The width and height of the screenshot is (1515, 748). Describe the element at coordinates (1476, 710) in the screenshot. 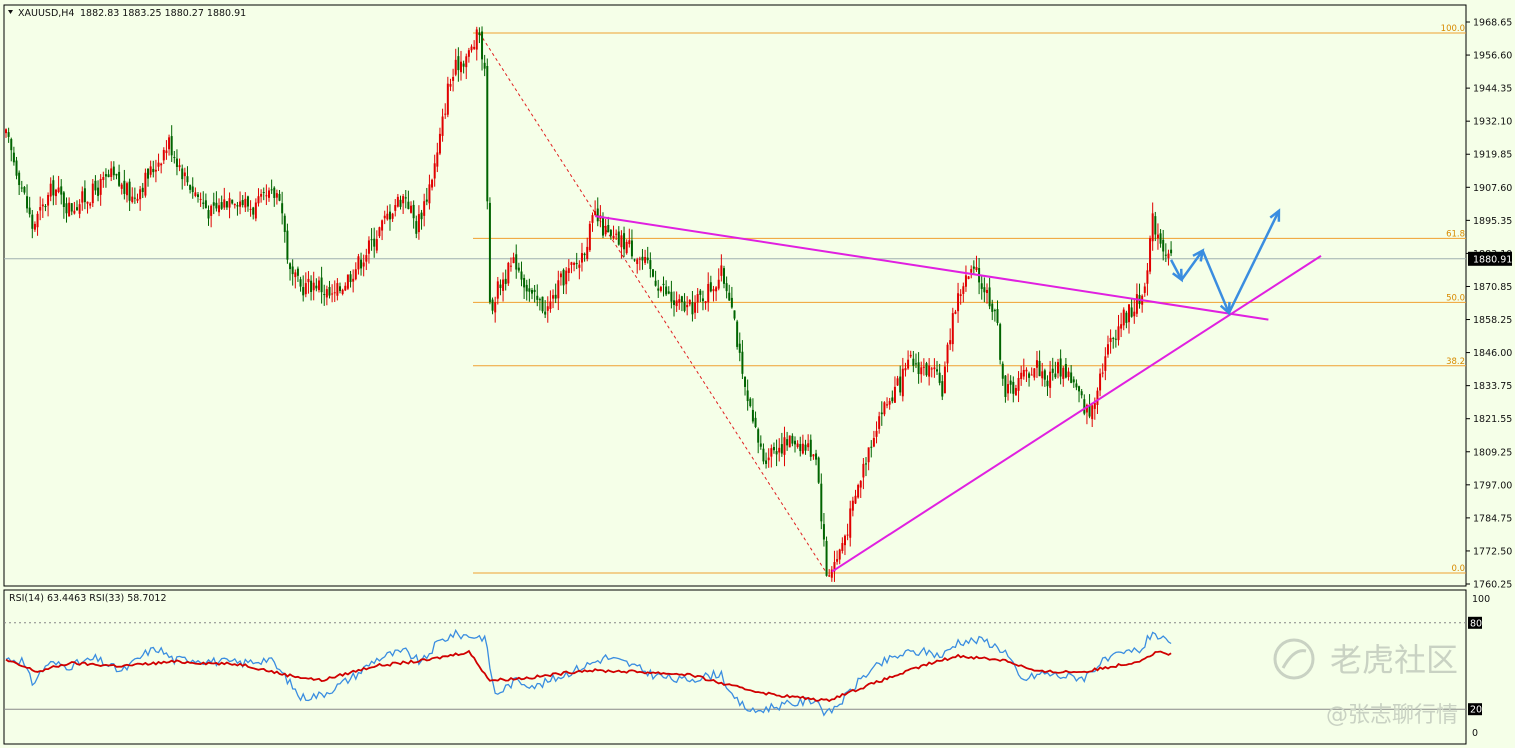

I see `rsi-tick-label: 20` at that location.